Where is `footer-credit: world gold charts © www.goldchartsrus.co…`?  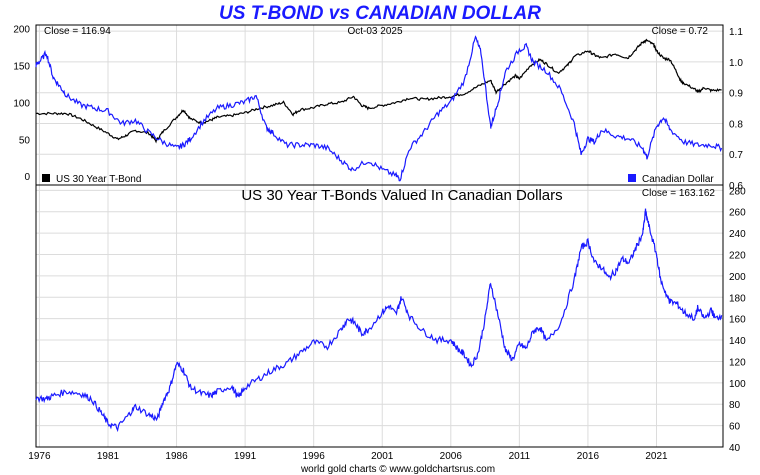 footer-credit: world gold charts © www.goldchartsrus.co… is located at coordinates (397, 469).